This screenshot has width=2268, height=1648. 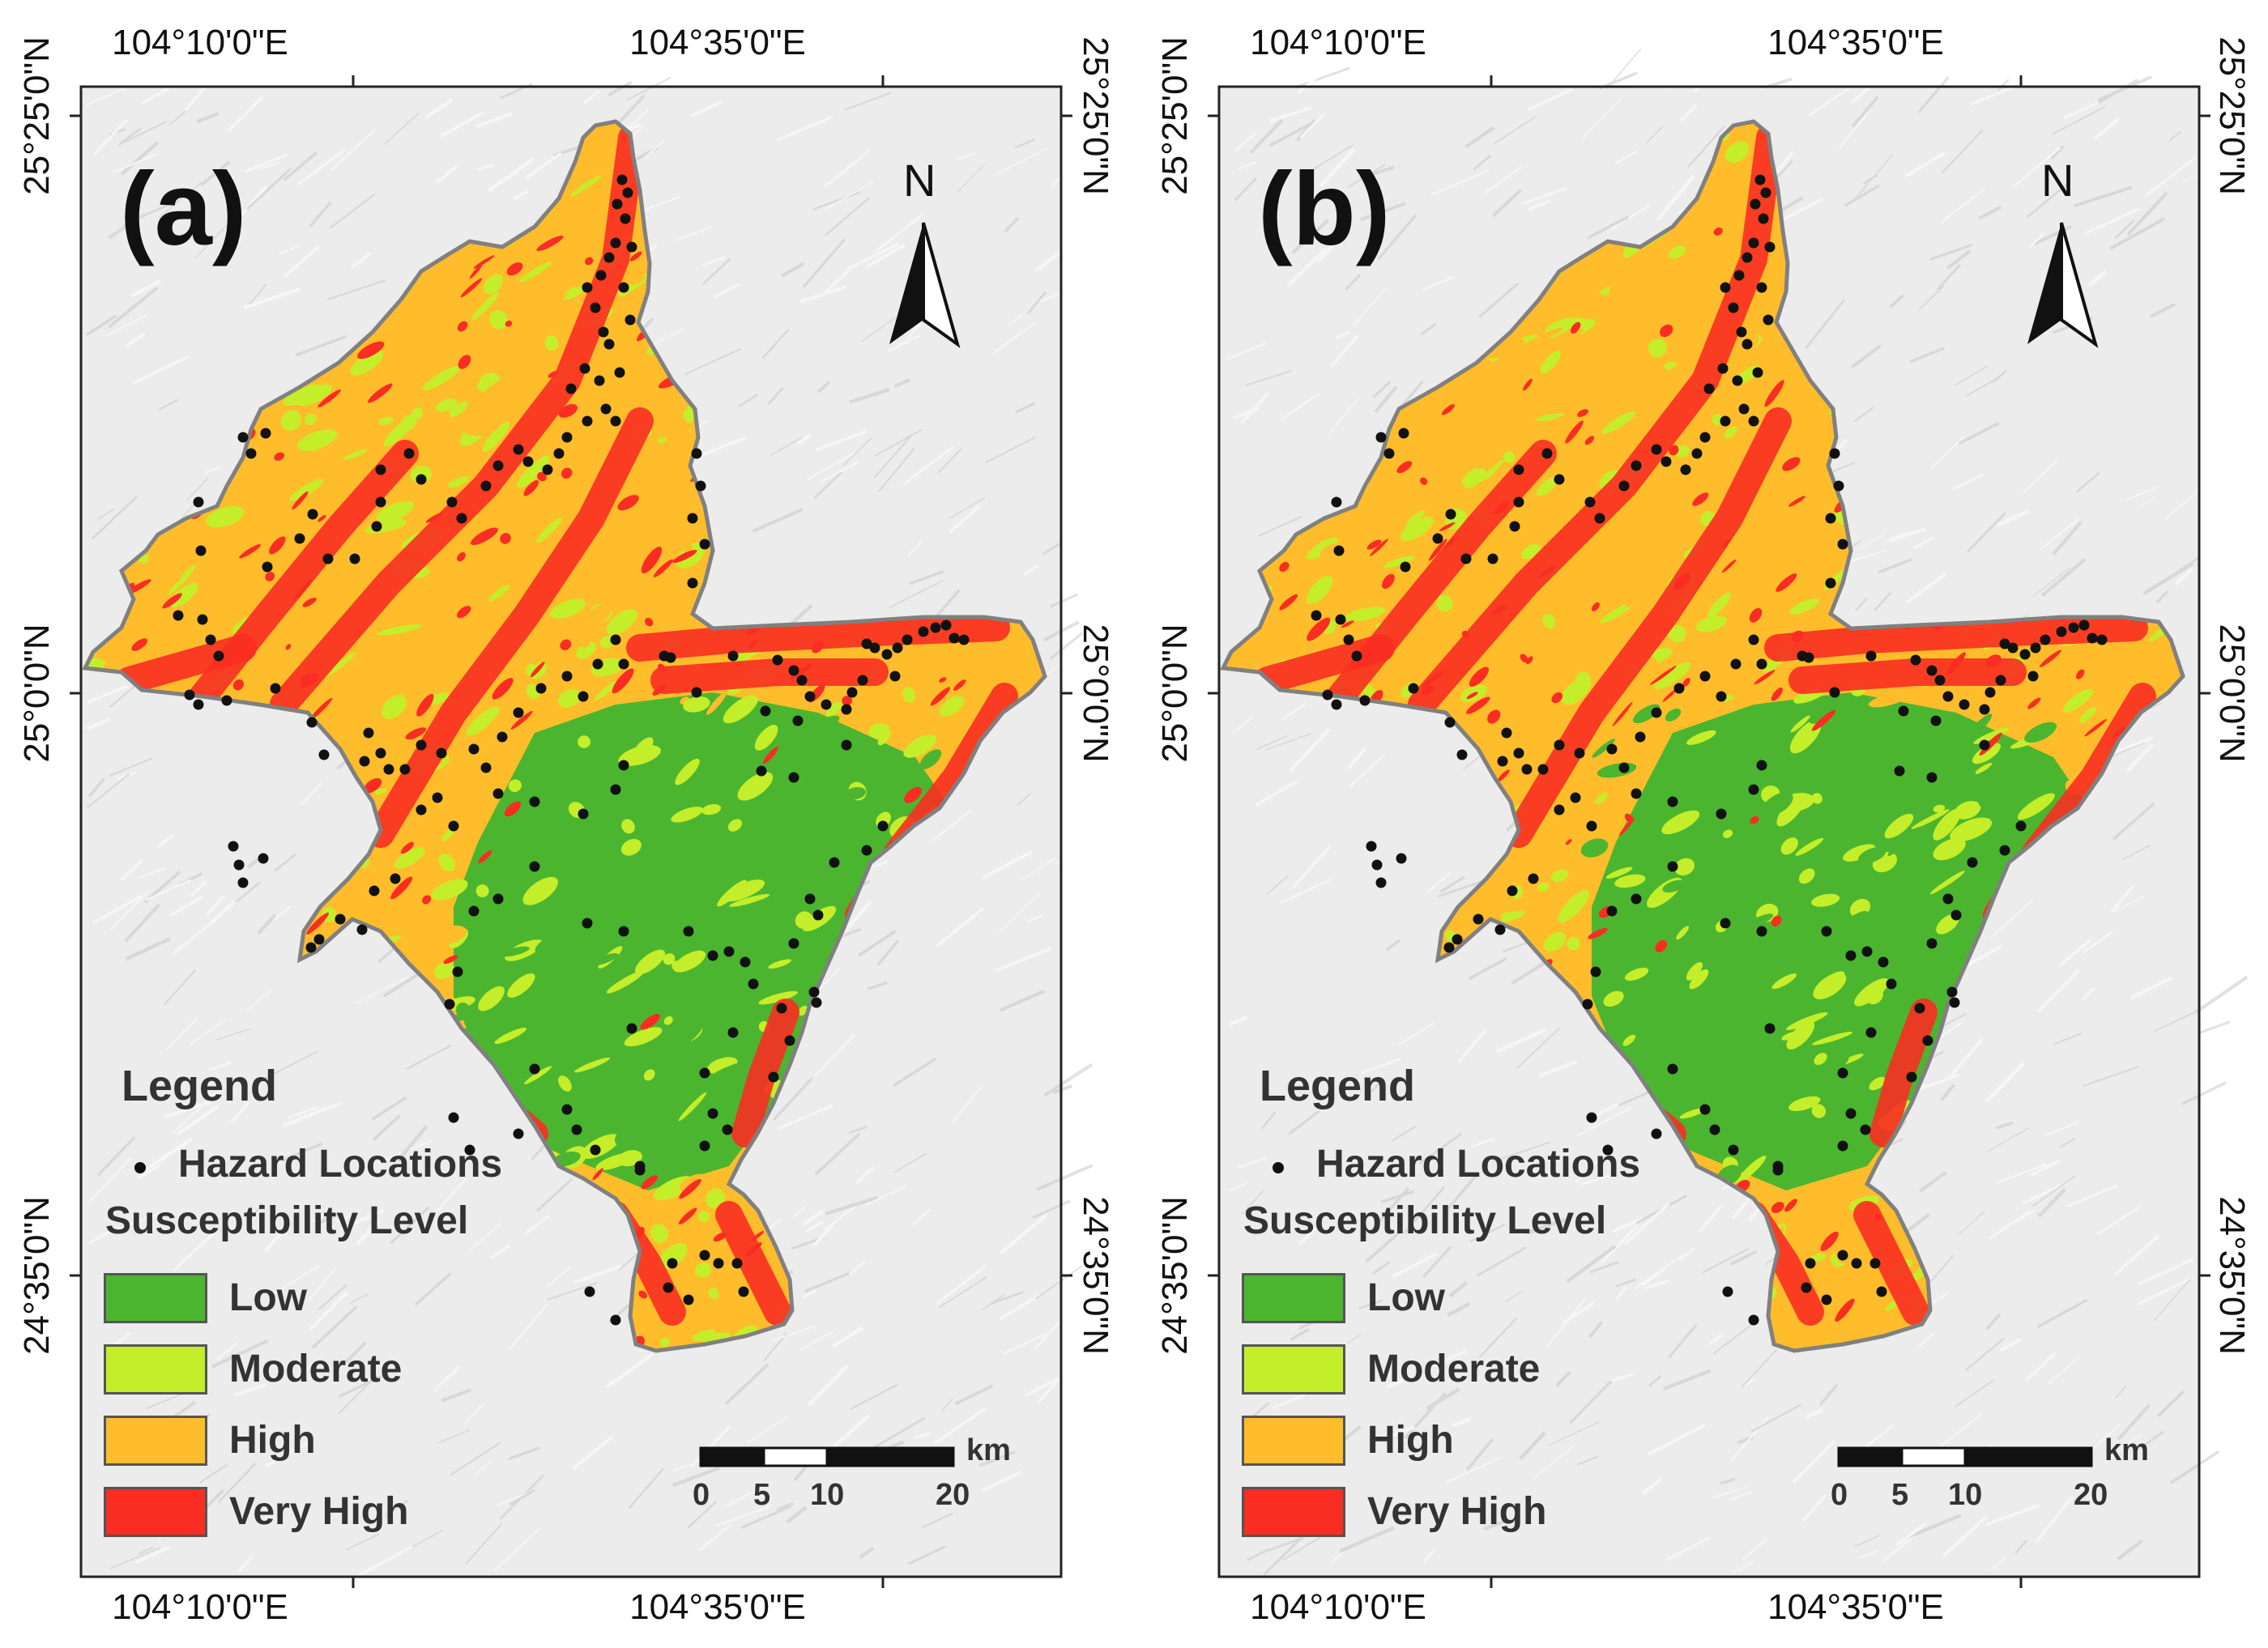 I want to click on hazard-point-legend-symbol, so click(x=140, y=1167).